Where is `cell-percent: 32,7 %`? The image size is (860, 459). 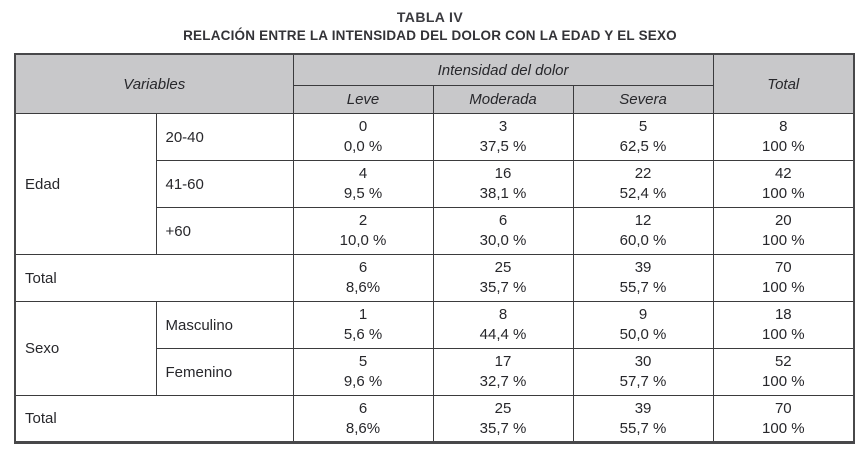
cell-percent: 32,7 % is located at coordinates (503, 381).